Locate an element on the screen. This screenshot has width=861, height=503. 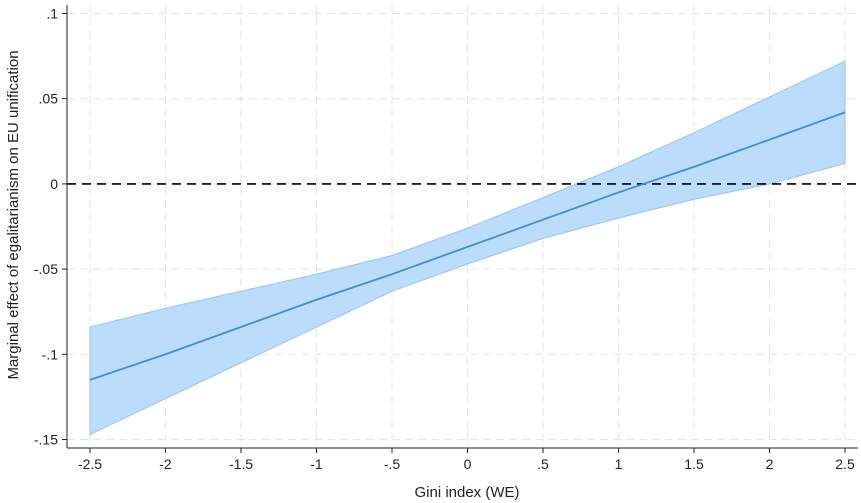
x-tick-label-9: 2 is located at coordinates (770, 464).